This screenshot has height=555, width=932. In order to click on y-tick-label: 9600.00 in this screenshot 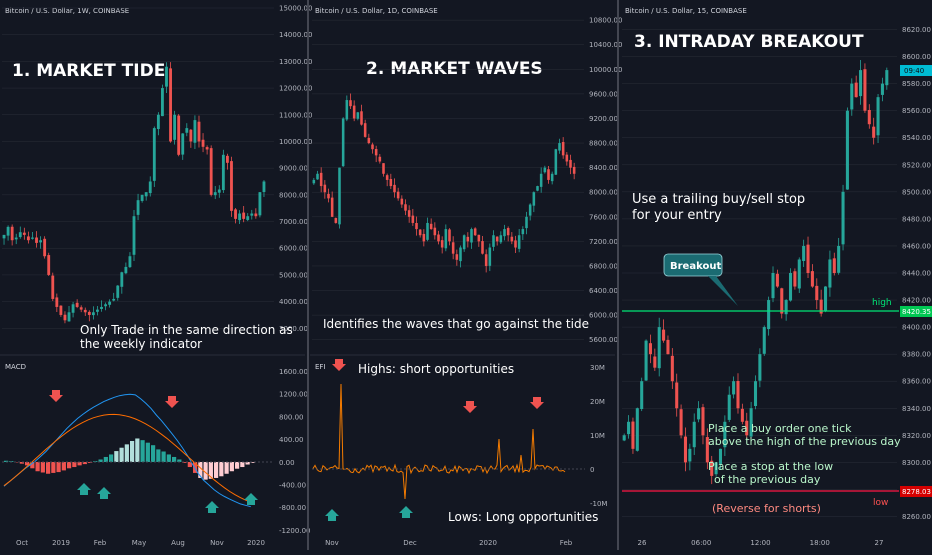, I will do `click(603, 94)`.